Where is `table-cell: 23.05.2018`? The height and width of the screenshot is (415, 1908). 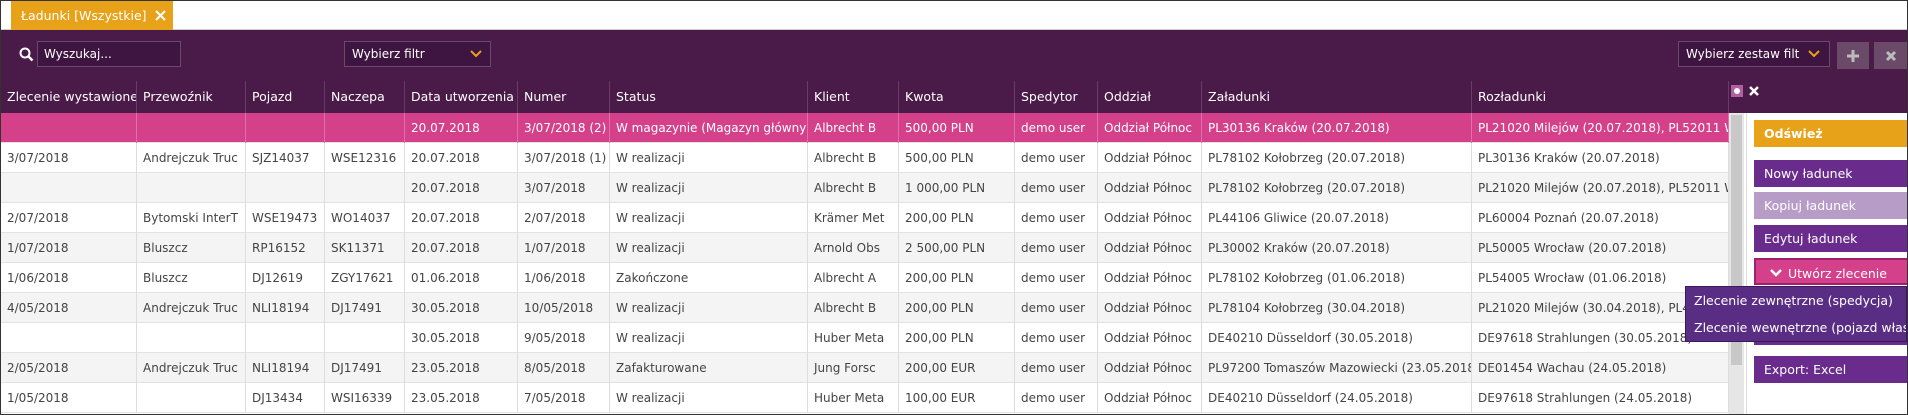 table-cell: 23.05.2018 is located at coordinates (461, 368).